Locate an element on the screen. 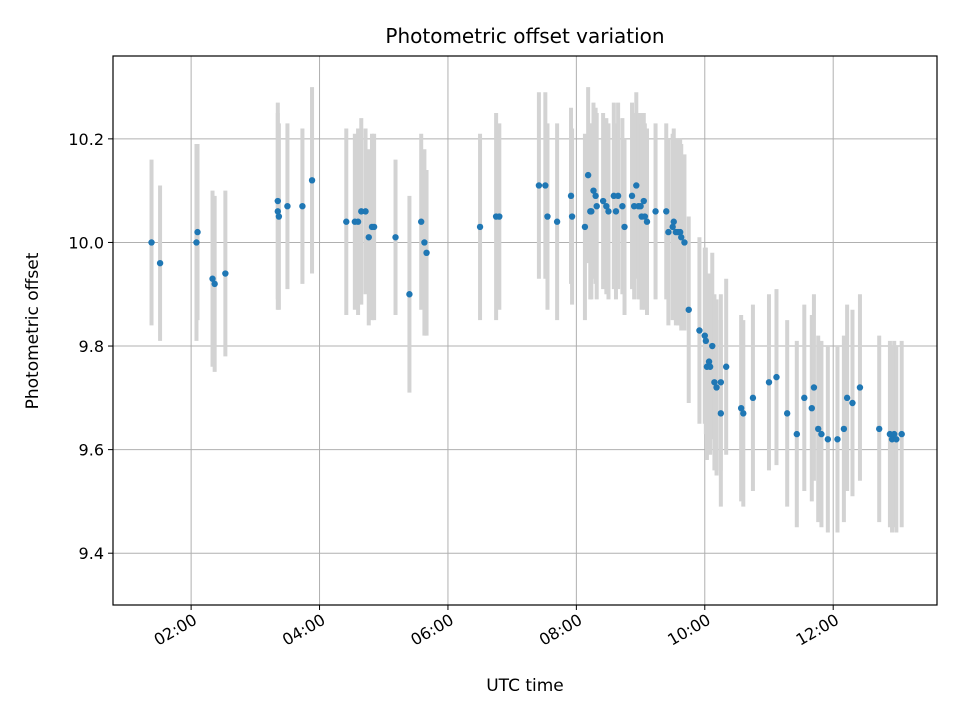 Image resolution: width=960 pixels, height=720 pixels. y-axis-label: Photometric offset is located at coordinates (33, 330).